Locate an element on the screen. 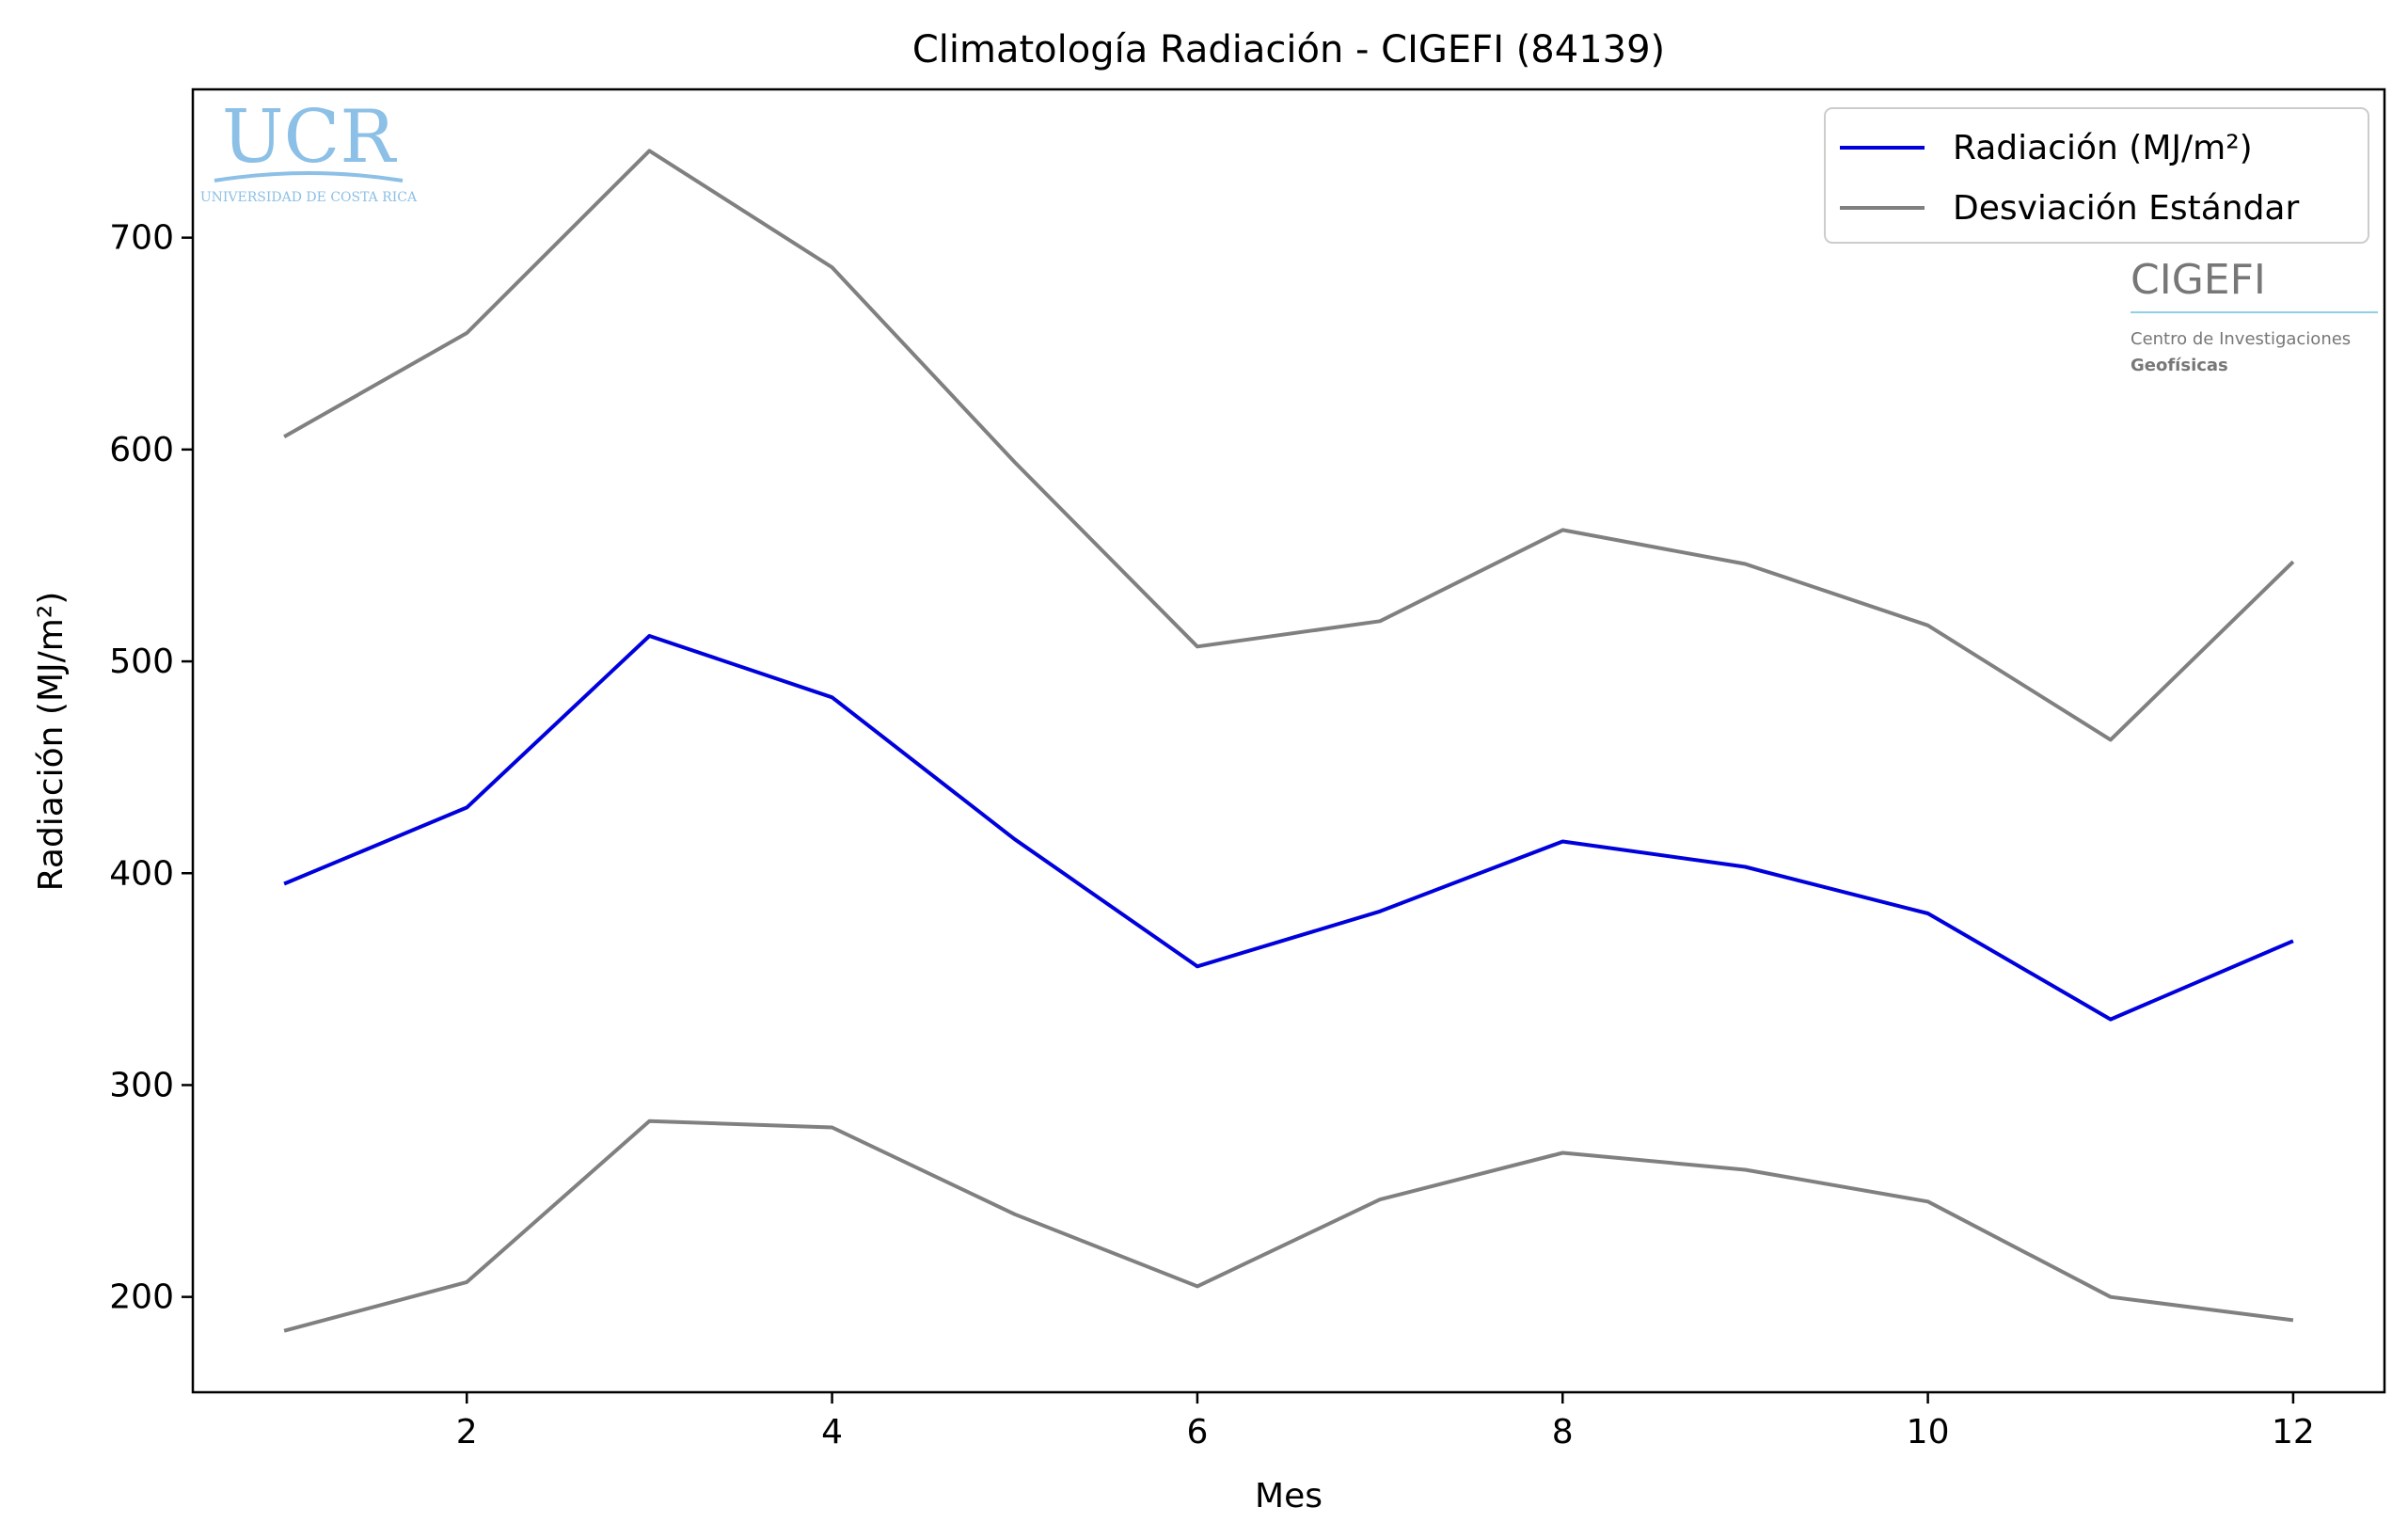 The image size is (2408, 1539). cigefi-logo-text: CIGEFI is located at coordinates (2199, 280).